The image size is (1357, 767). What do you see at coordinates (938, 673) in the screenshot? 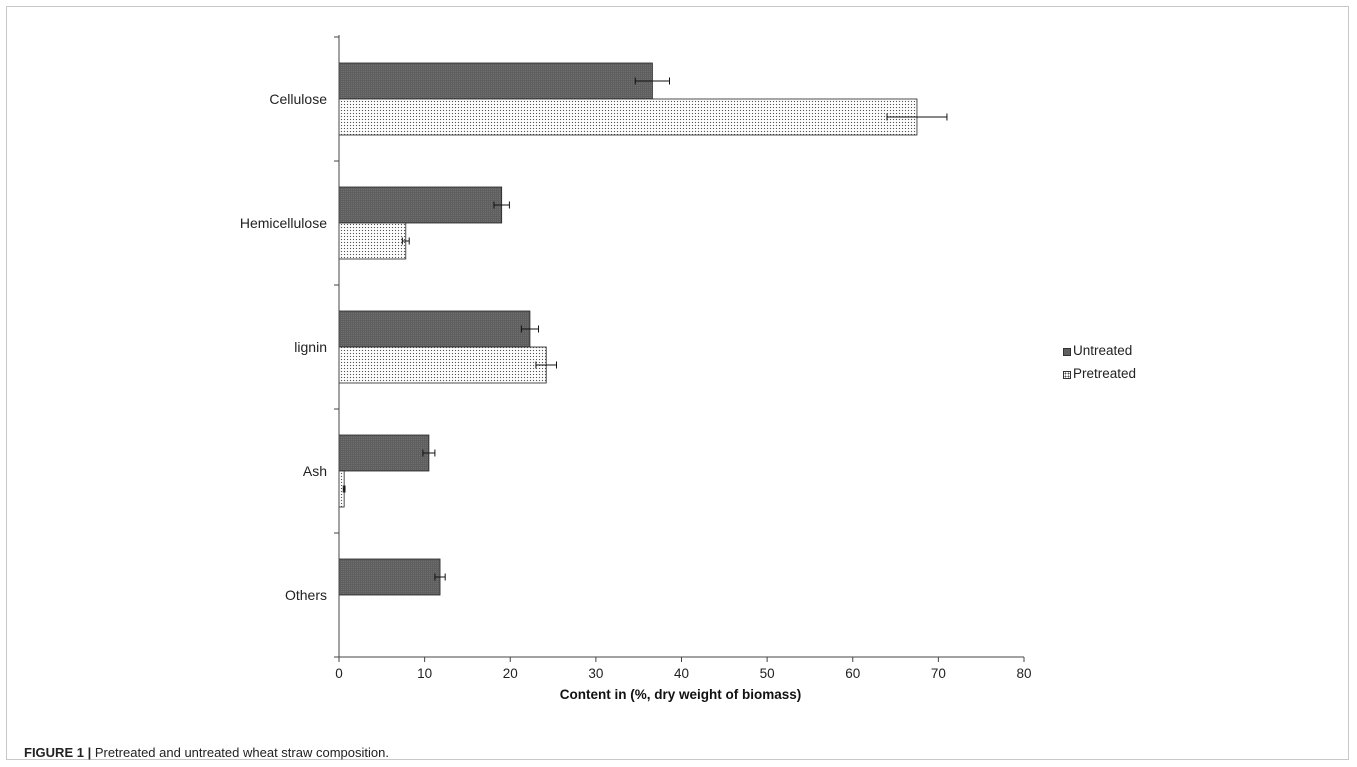
I see `x-tick-label-70: 70` at bounding box center [938, 673].